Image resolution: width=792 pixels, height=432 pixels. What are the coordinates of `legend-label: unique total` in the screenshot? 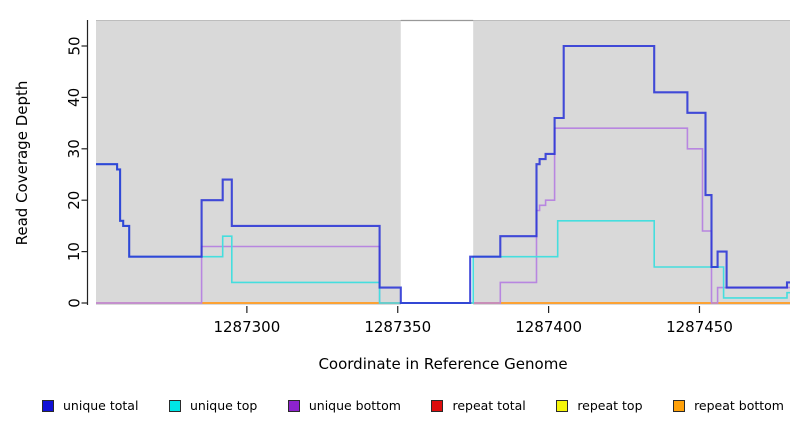 It's located at (101, 405).